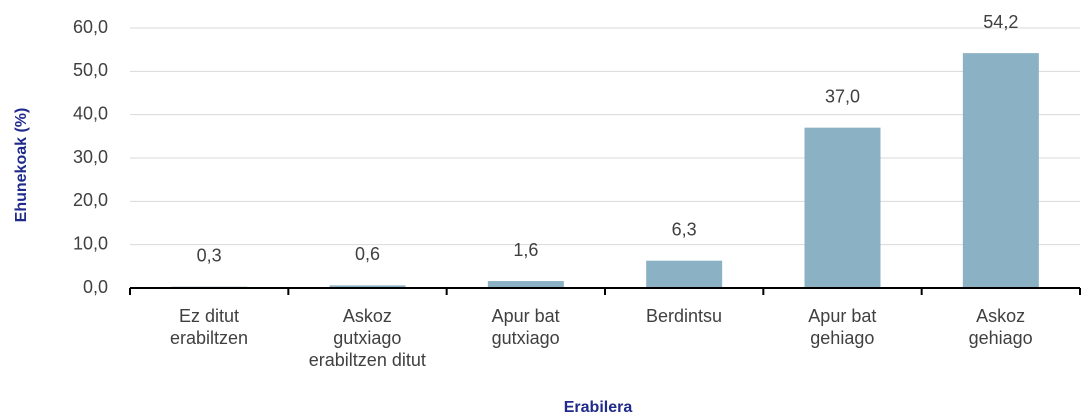 The height and width of the screenshot is (419, 1081). Describe the element at coordinates (209, 327) in the screenshot. I see `x-tick-label: Ez ditut erabiltzen` at that location.